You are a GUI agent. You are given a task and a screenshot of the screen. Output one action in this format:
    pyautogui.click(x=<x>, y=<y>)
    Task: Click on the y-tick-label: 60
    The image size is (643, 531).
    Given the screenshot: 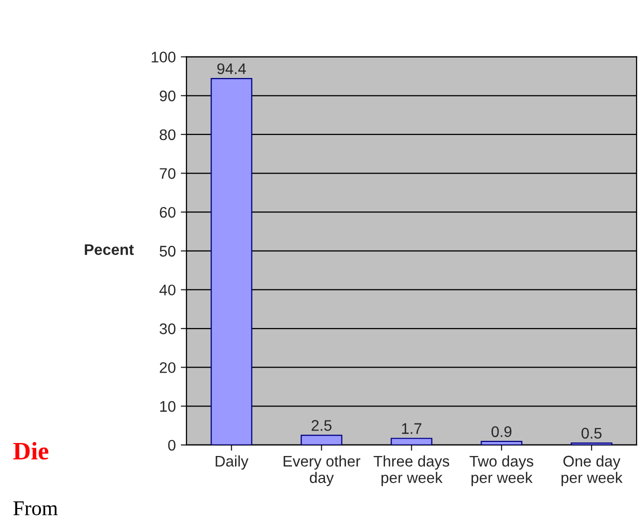 What is the action you would take?
    pyautogui.click(x=168, y=212)
    